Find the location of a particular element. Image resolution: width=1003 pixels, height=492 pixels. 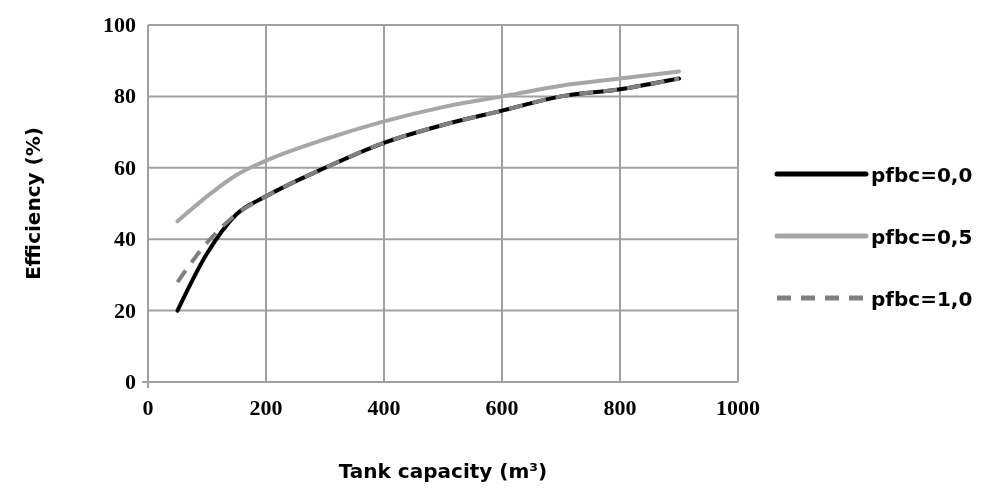

legend-label: pfbc=1,0 is located at coordinates (922, 299).